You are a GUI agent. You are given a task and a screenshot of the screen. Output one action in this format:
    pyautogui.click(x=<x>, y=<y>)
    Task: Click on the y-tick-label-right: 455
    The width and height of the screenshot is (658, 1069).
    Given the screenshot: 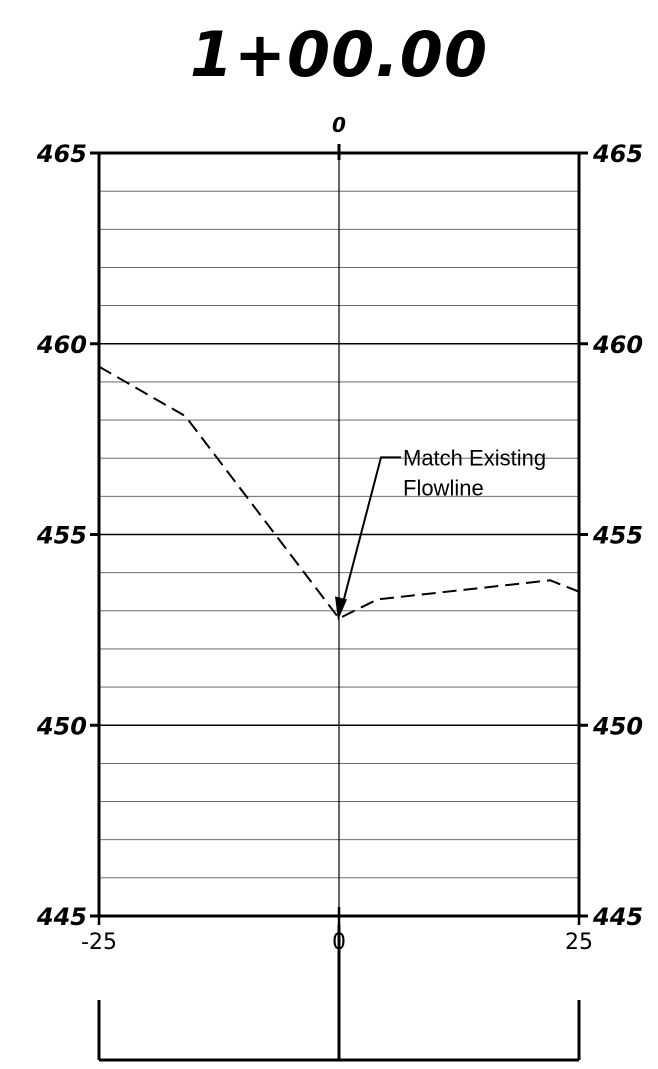 What is the action you would take?
    pyautogui.click(x=617, y=536)
    